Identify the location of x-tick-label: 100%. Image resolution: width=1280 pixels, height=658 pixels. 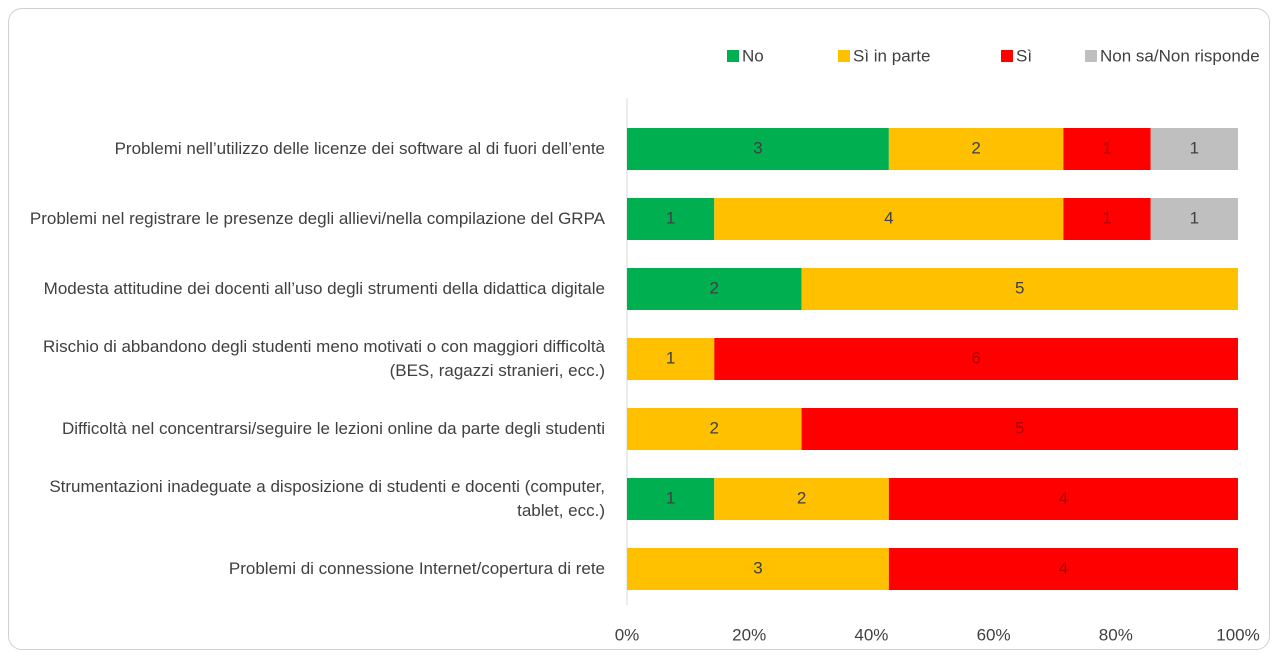
(1237, 634).